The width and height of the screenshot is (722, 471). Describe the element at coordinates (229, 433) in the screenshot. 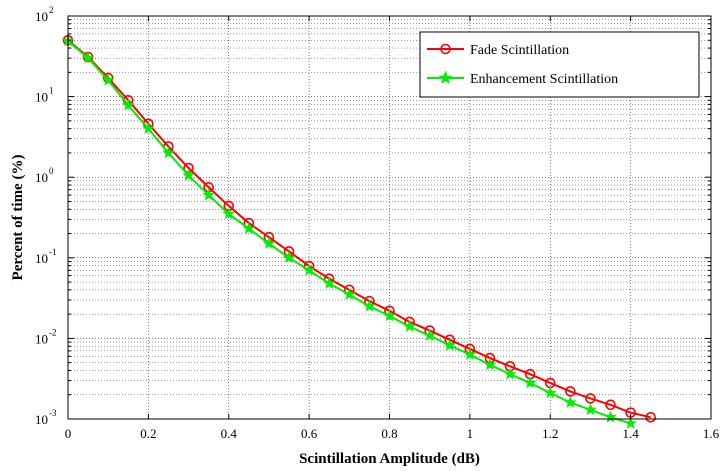

I see `x-tick-label: 0.4` at that location.